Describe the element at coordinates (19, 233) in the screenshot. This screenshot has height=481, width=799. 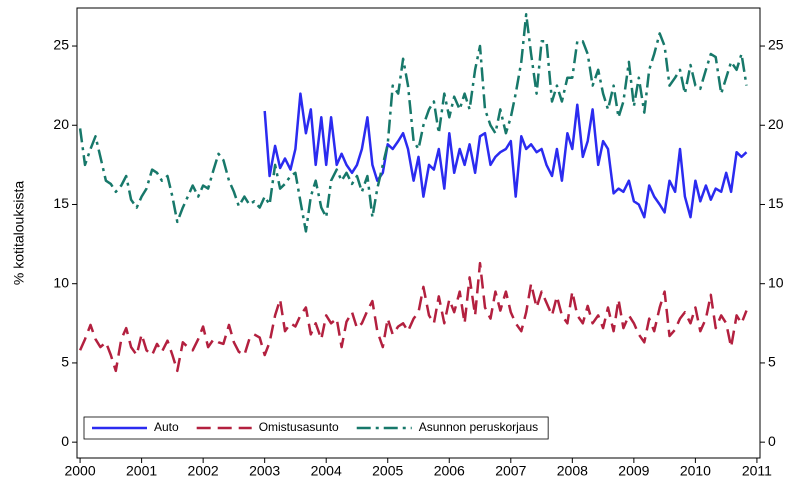
I see `y-axis-label: % kotitalouksista` at that location.